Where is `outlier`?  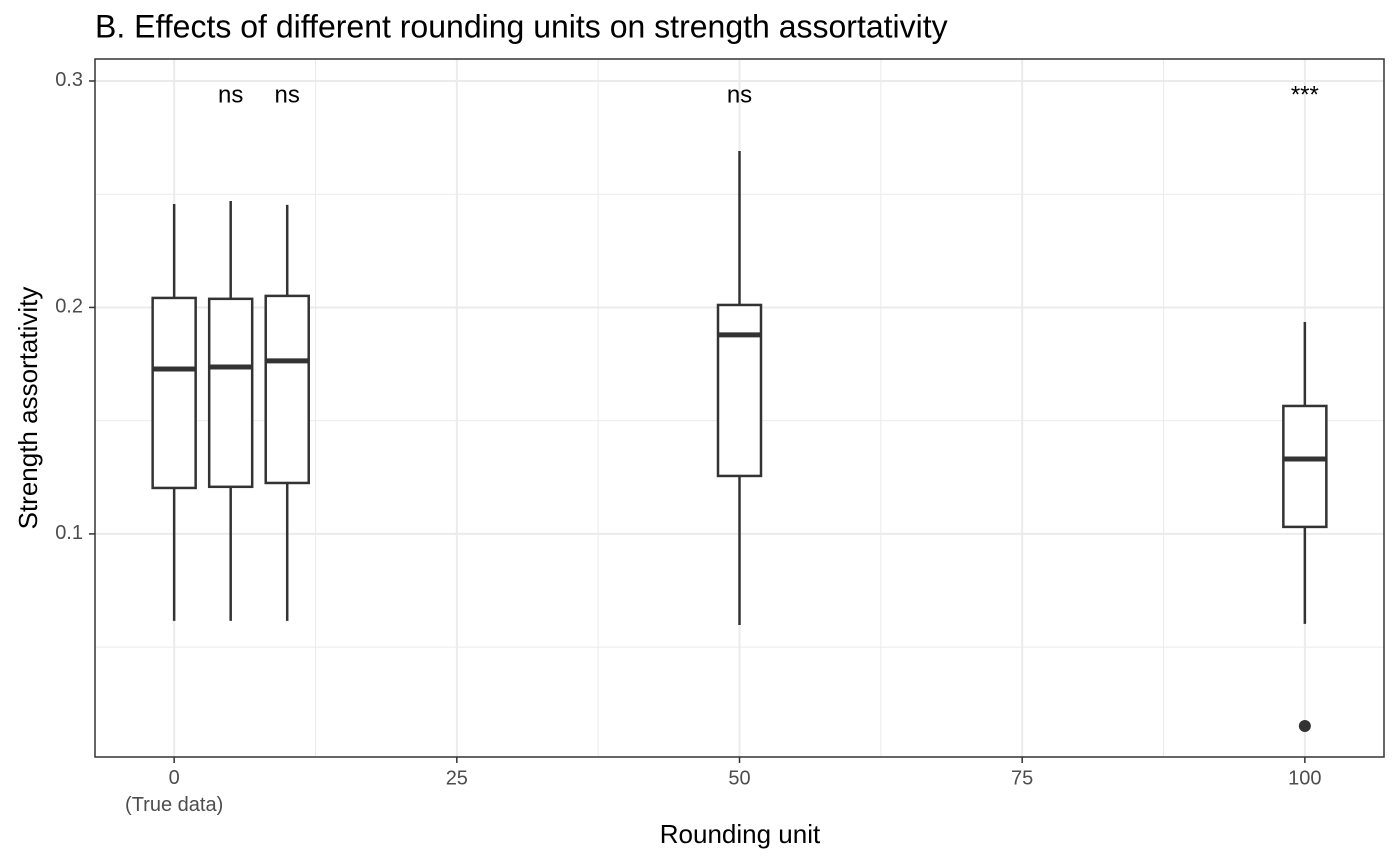
outlier is located at coordinates (1304, 725).